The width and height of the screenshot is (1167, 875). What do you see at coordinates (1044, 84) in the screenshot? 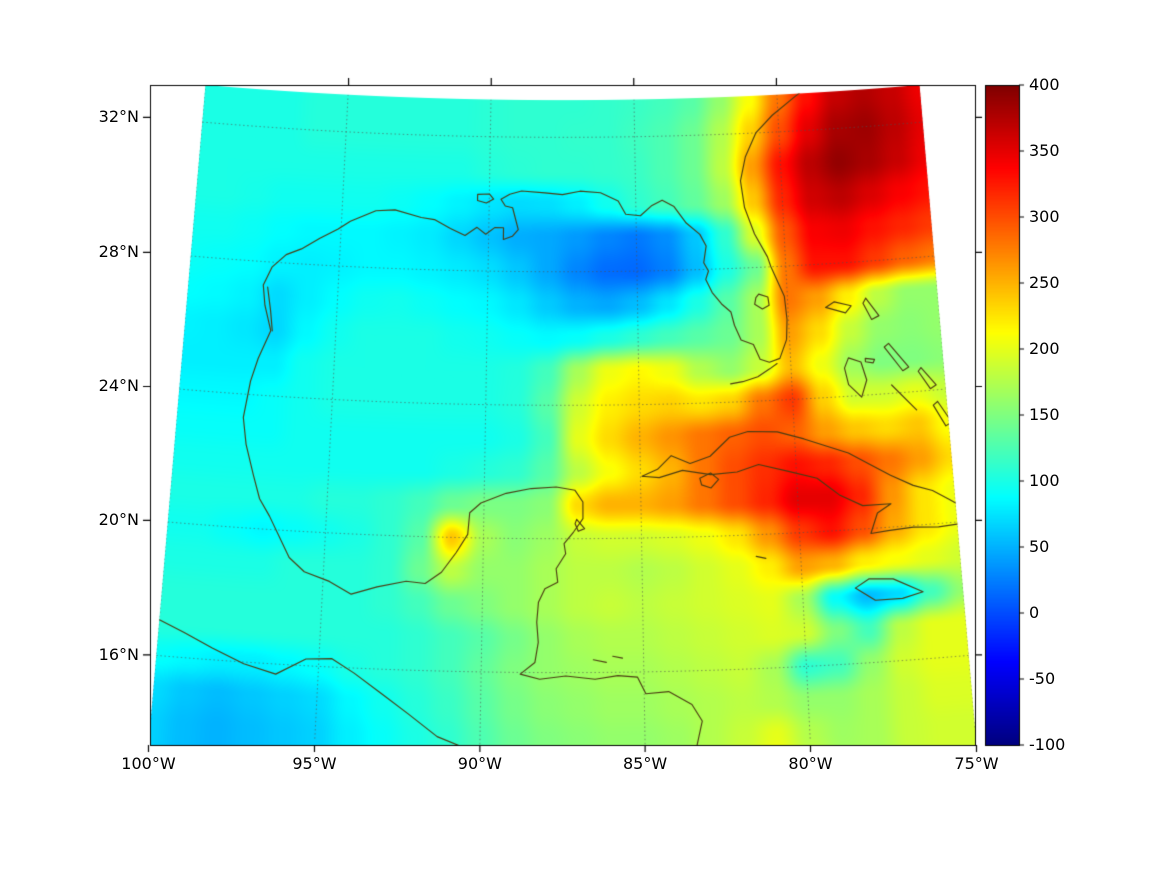
I see `colorbar-tick-label: 400` at bounding box center [1044, 84].